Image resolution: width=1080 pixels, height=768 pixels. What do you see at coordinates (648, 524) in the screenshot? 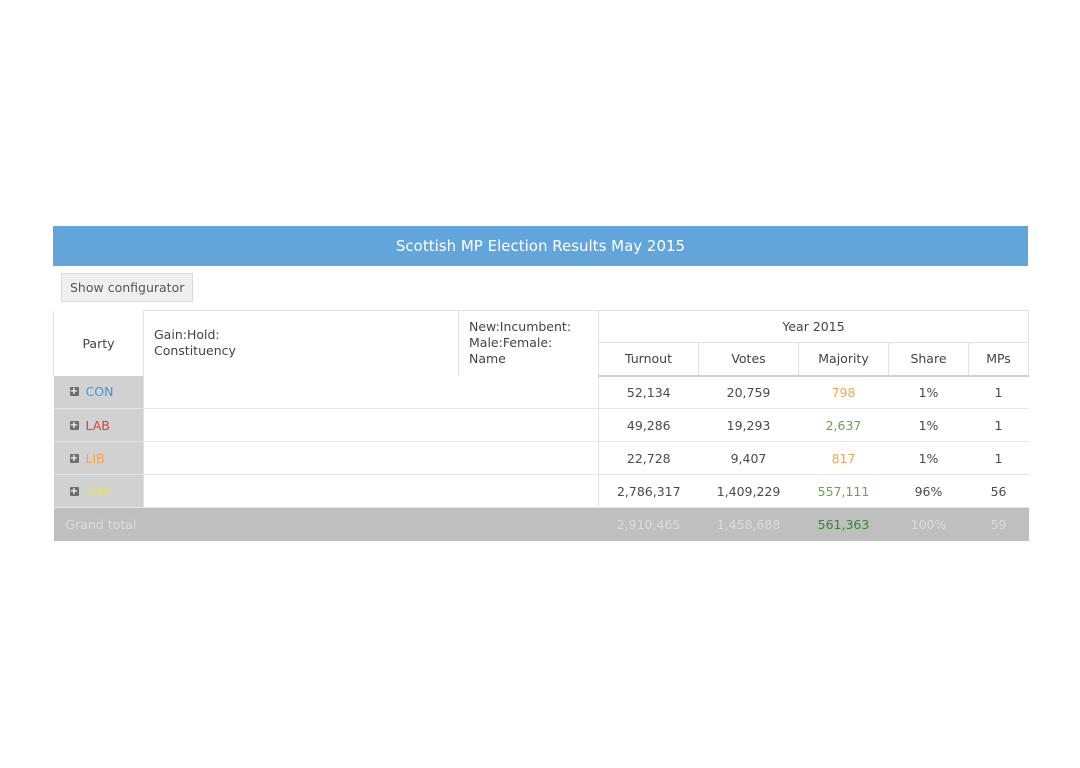
I see `total-turnout-cell: 2,910,465` at bounding box center [648, 524].